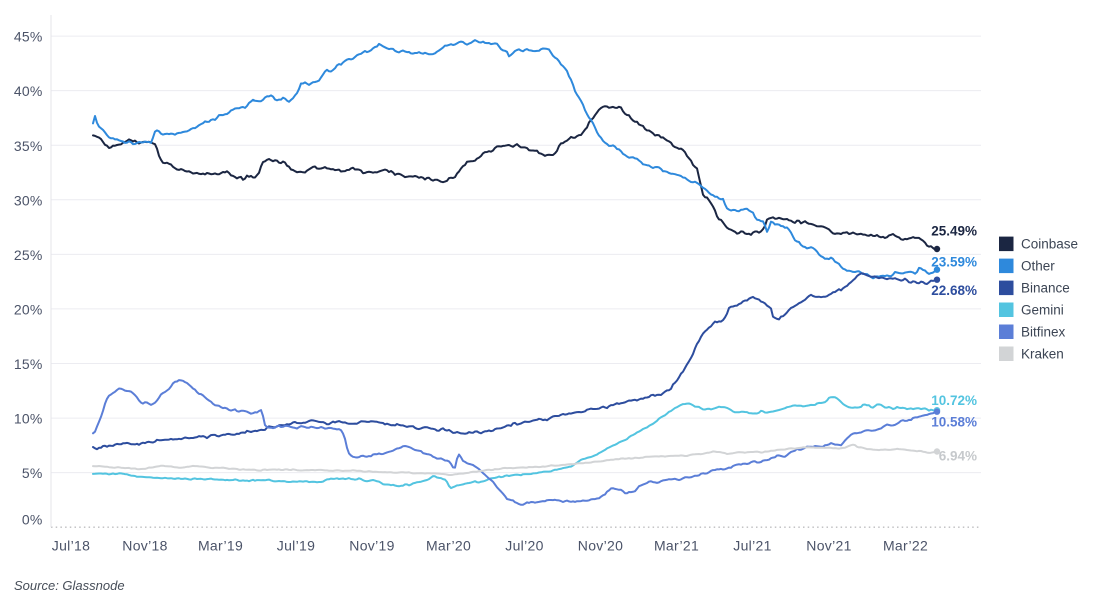 The image size is (1100, 610). Describe the element at coordinates (28, 364) in the screenshot. I see `svg-text: 15%` at that location.